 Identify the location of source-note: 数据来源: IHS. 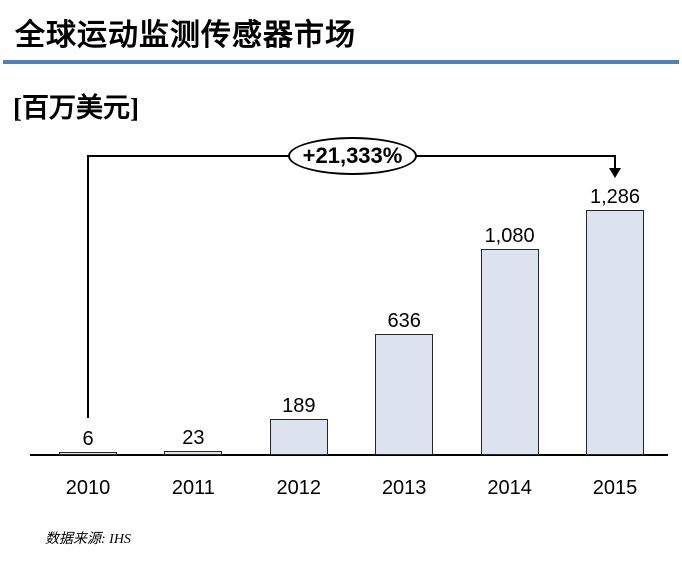
(88, 539).